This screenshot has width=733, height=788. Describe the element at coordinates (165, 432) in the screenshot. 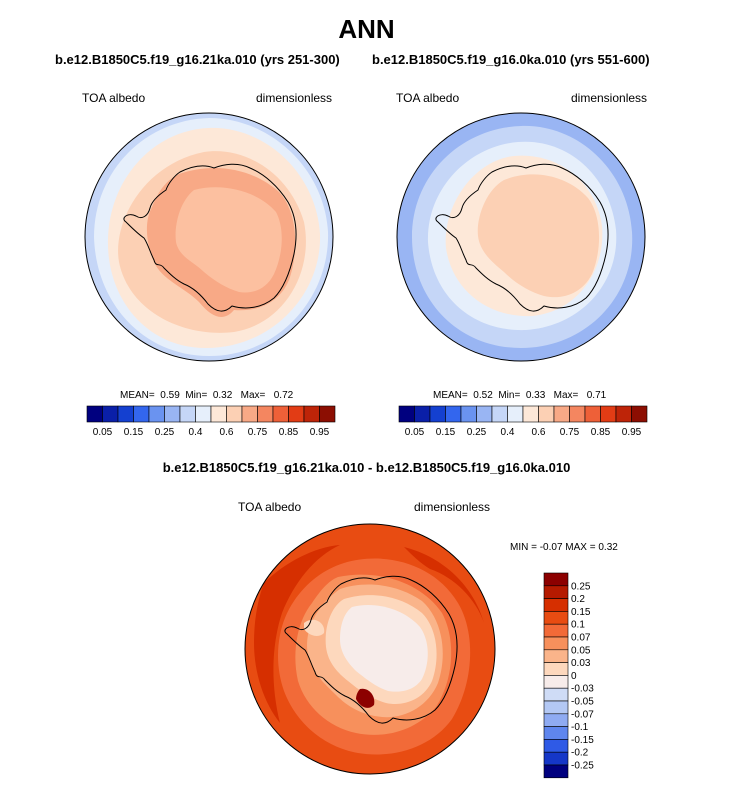

I see `panel-1-colorbar-tick-label: 0.25` at that location.